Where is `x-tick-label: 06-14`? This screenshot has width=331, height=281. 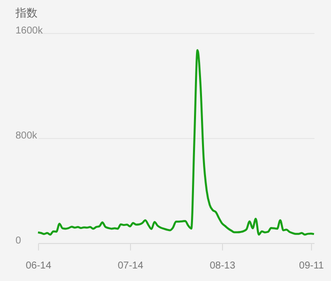
x-tick-label: 06-14 is located at coordinates (39, 266).